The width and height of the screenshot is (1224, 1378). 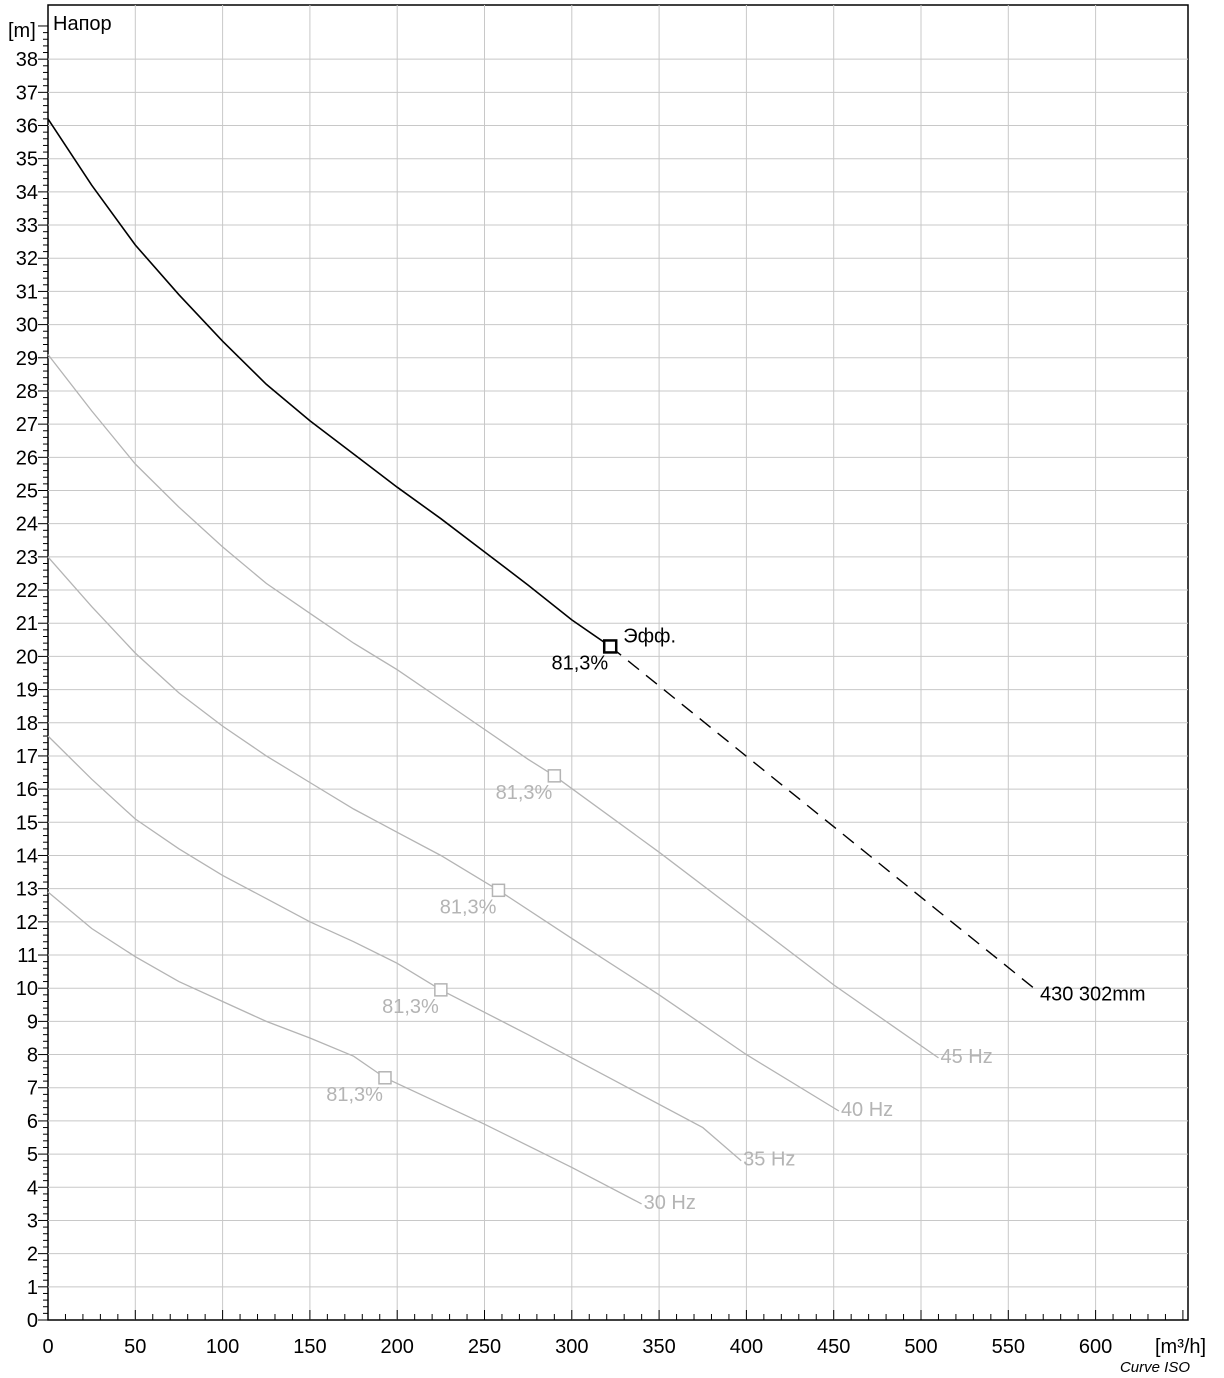 I want to click on speed-curve-label: 40 Hz, so click(x=867, y=1110).